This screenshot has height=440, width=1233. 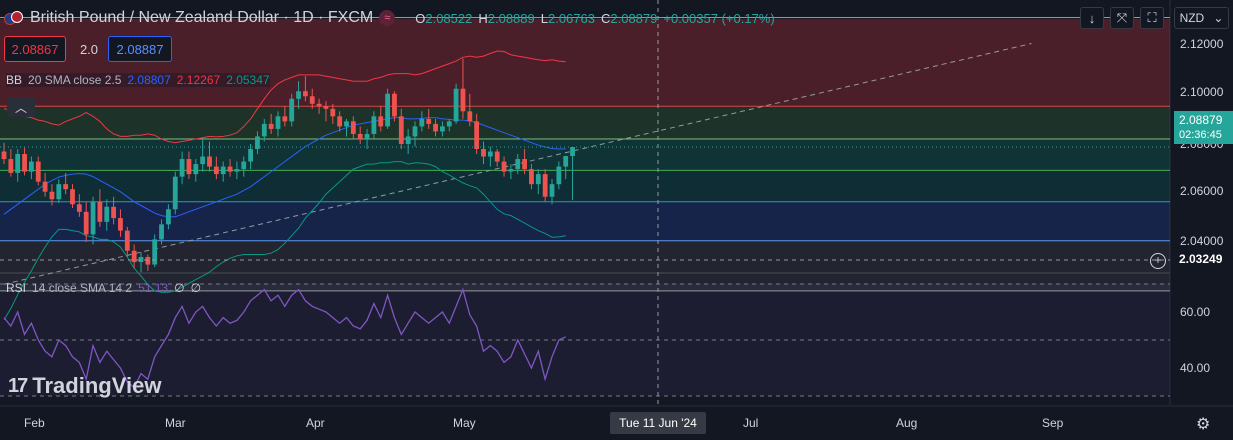 What do you see at coordinates (633, 18) in the screenshot?
I see `close-value: 2.08879` at bounding box center [633, 18].